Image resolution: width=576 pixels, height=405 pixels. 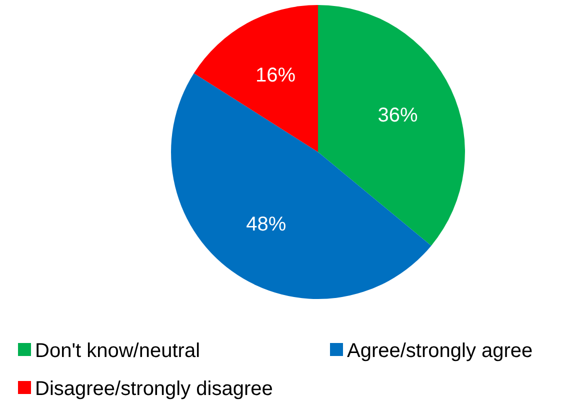 What do you see at coordinates (266, 224) in the screenshot?
I see `data-label: 48%` at bounding box center [266, 224].